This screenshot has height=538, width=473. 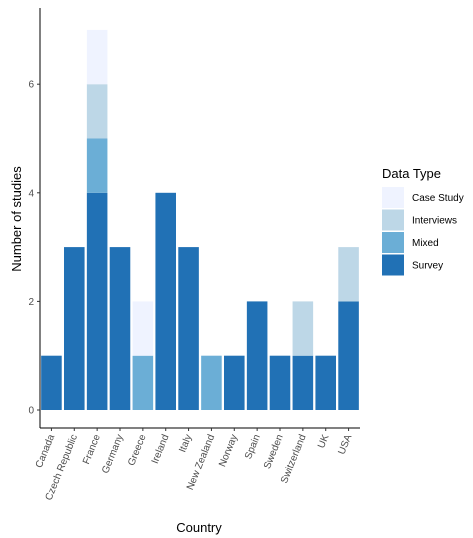 I want to click on bar-usa-survey, so click(x=348, y=355).